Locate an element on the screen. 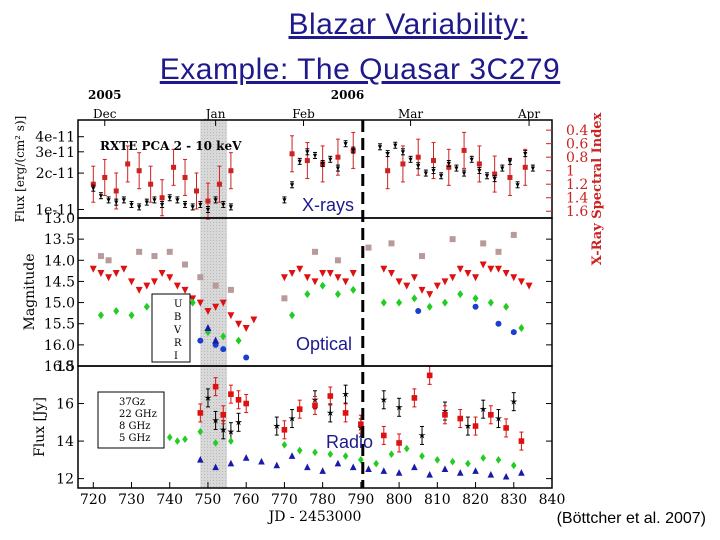 Image resolution: width=720 pixels, height=540 pixels. year-label: 2006 is located at coordinates (347, 95).